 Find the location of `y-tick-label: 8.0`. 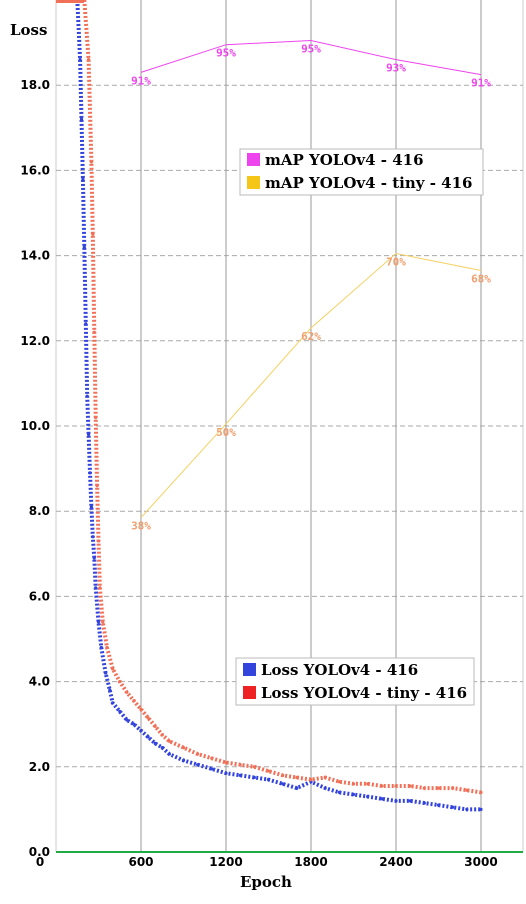

y-tick-label: 8.0 is located at coordinates (39, 511).